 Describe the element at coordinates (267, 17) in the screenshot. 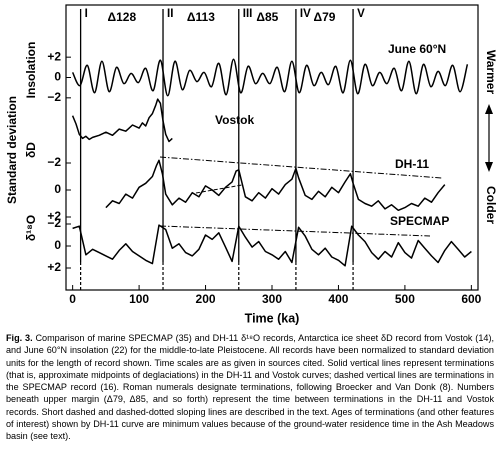

I see `interval-label: Δ85` at that location.